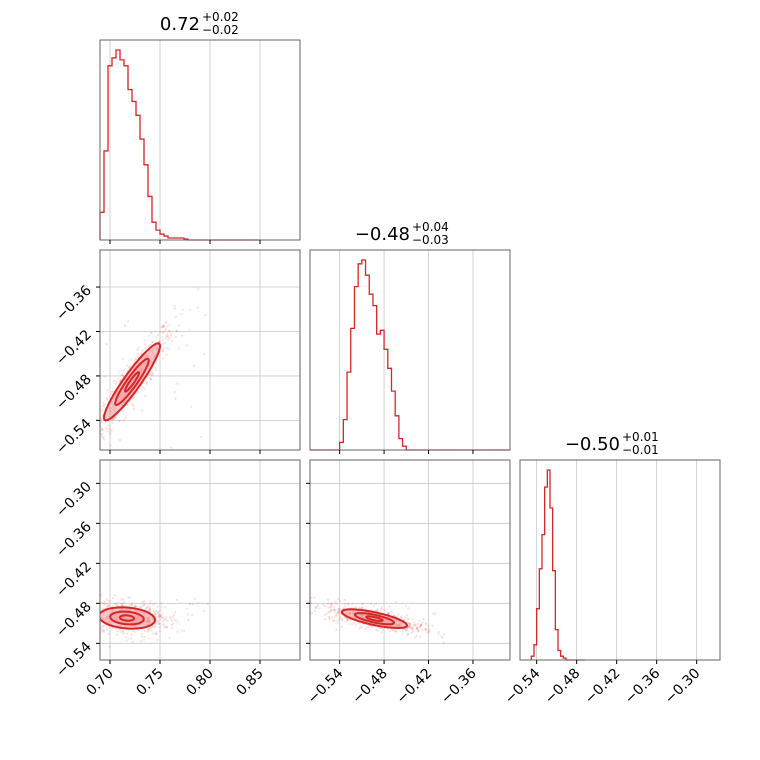 This screenshot has width=760, height=760. Describe the element at coordinates (74, 437) in the screenshot. I see `y-tick-label: −0.54` at that location.